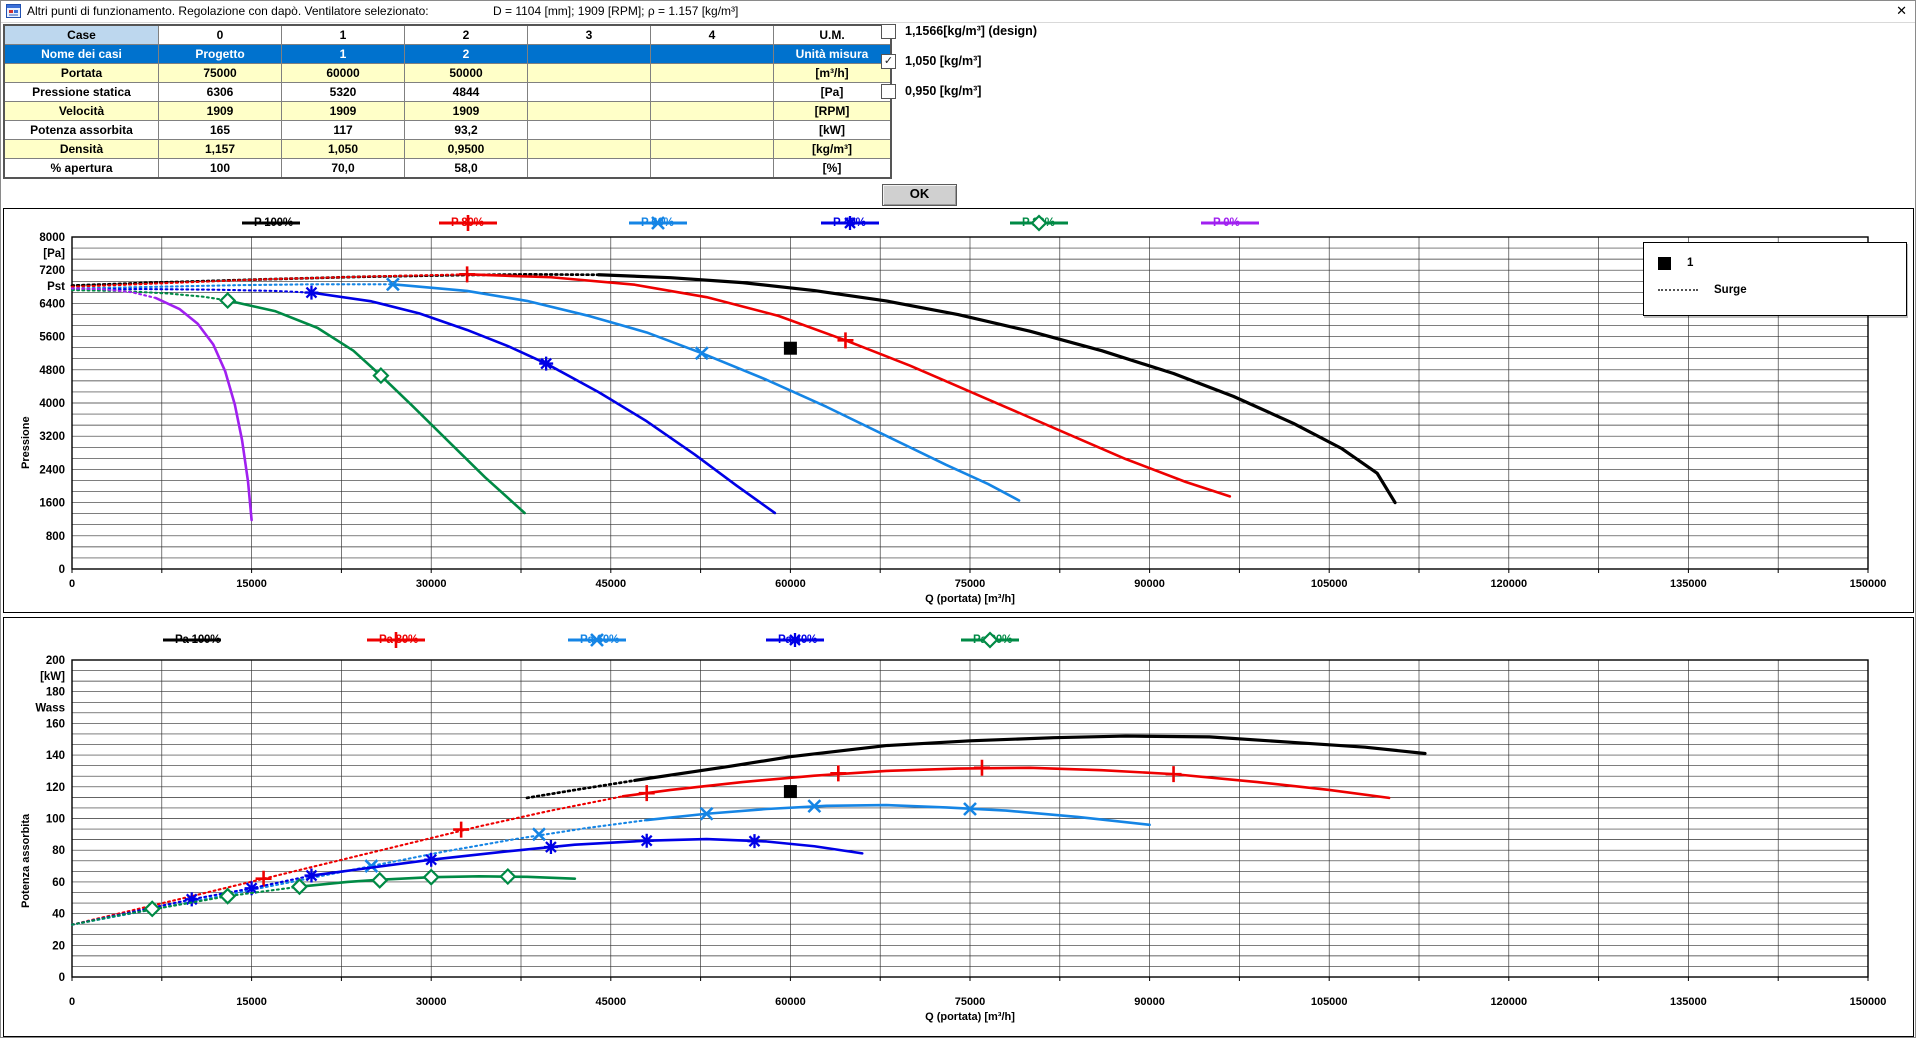  What do you see at coordinates (832, 54) in the screenshot?
I see `row-unit: Unità misura` at bounding box center [832, 54].